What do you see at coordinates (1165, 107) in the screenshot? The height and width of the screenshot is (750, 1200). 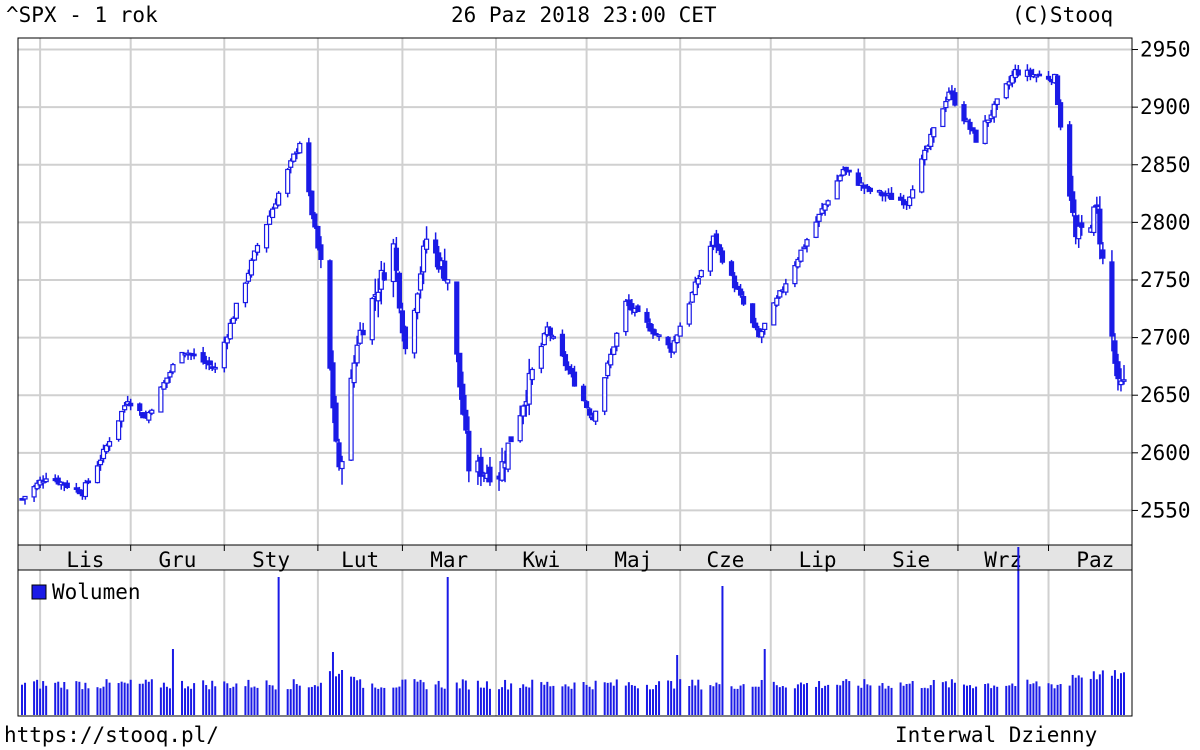 I see `y-tick-label: 2900` at bounding box center [1165, 107].